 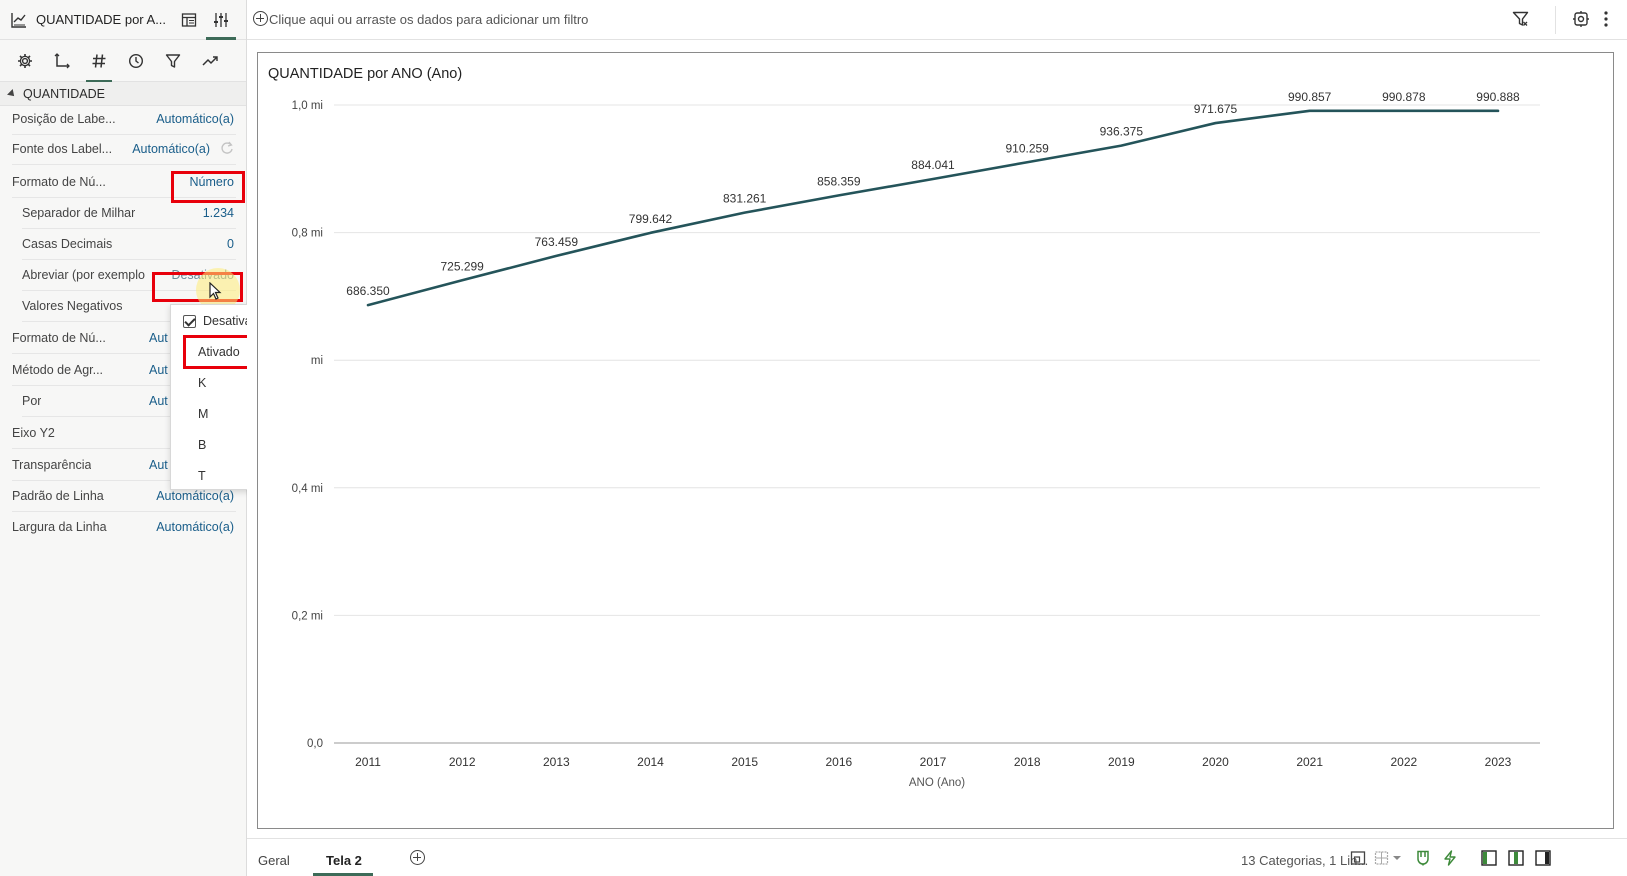 What do you see at coordinates (237, 476) in the screenshot?
I see `dropdown-option-t: T` at bounding box center [237, 476].